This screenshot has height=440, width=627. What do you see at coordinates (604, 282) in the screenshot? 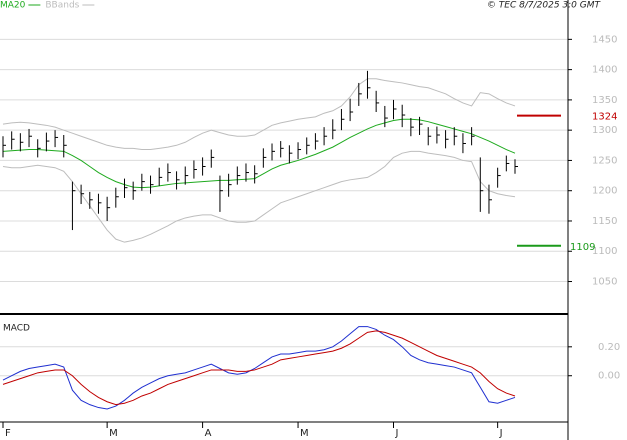
I see `y-tick-label: 1050` at bounding box center [604, 282].